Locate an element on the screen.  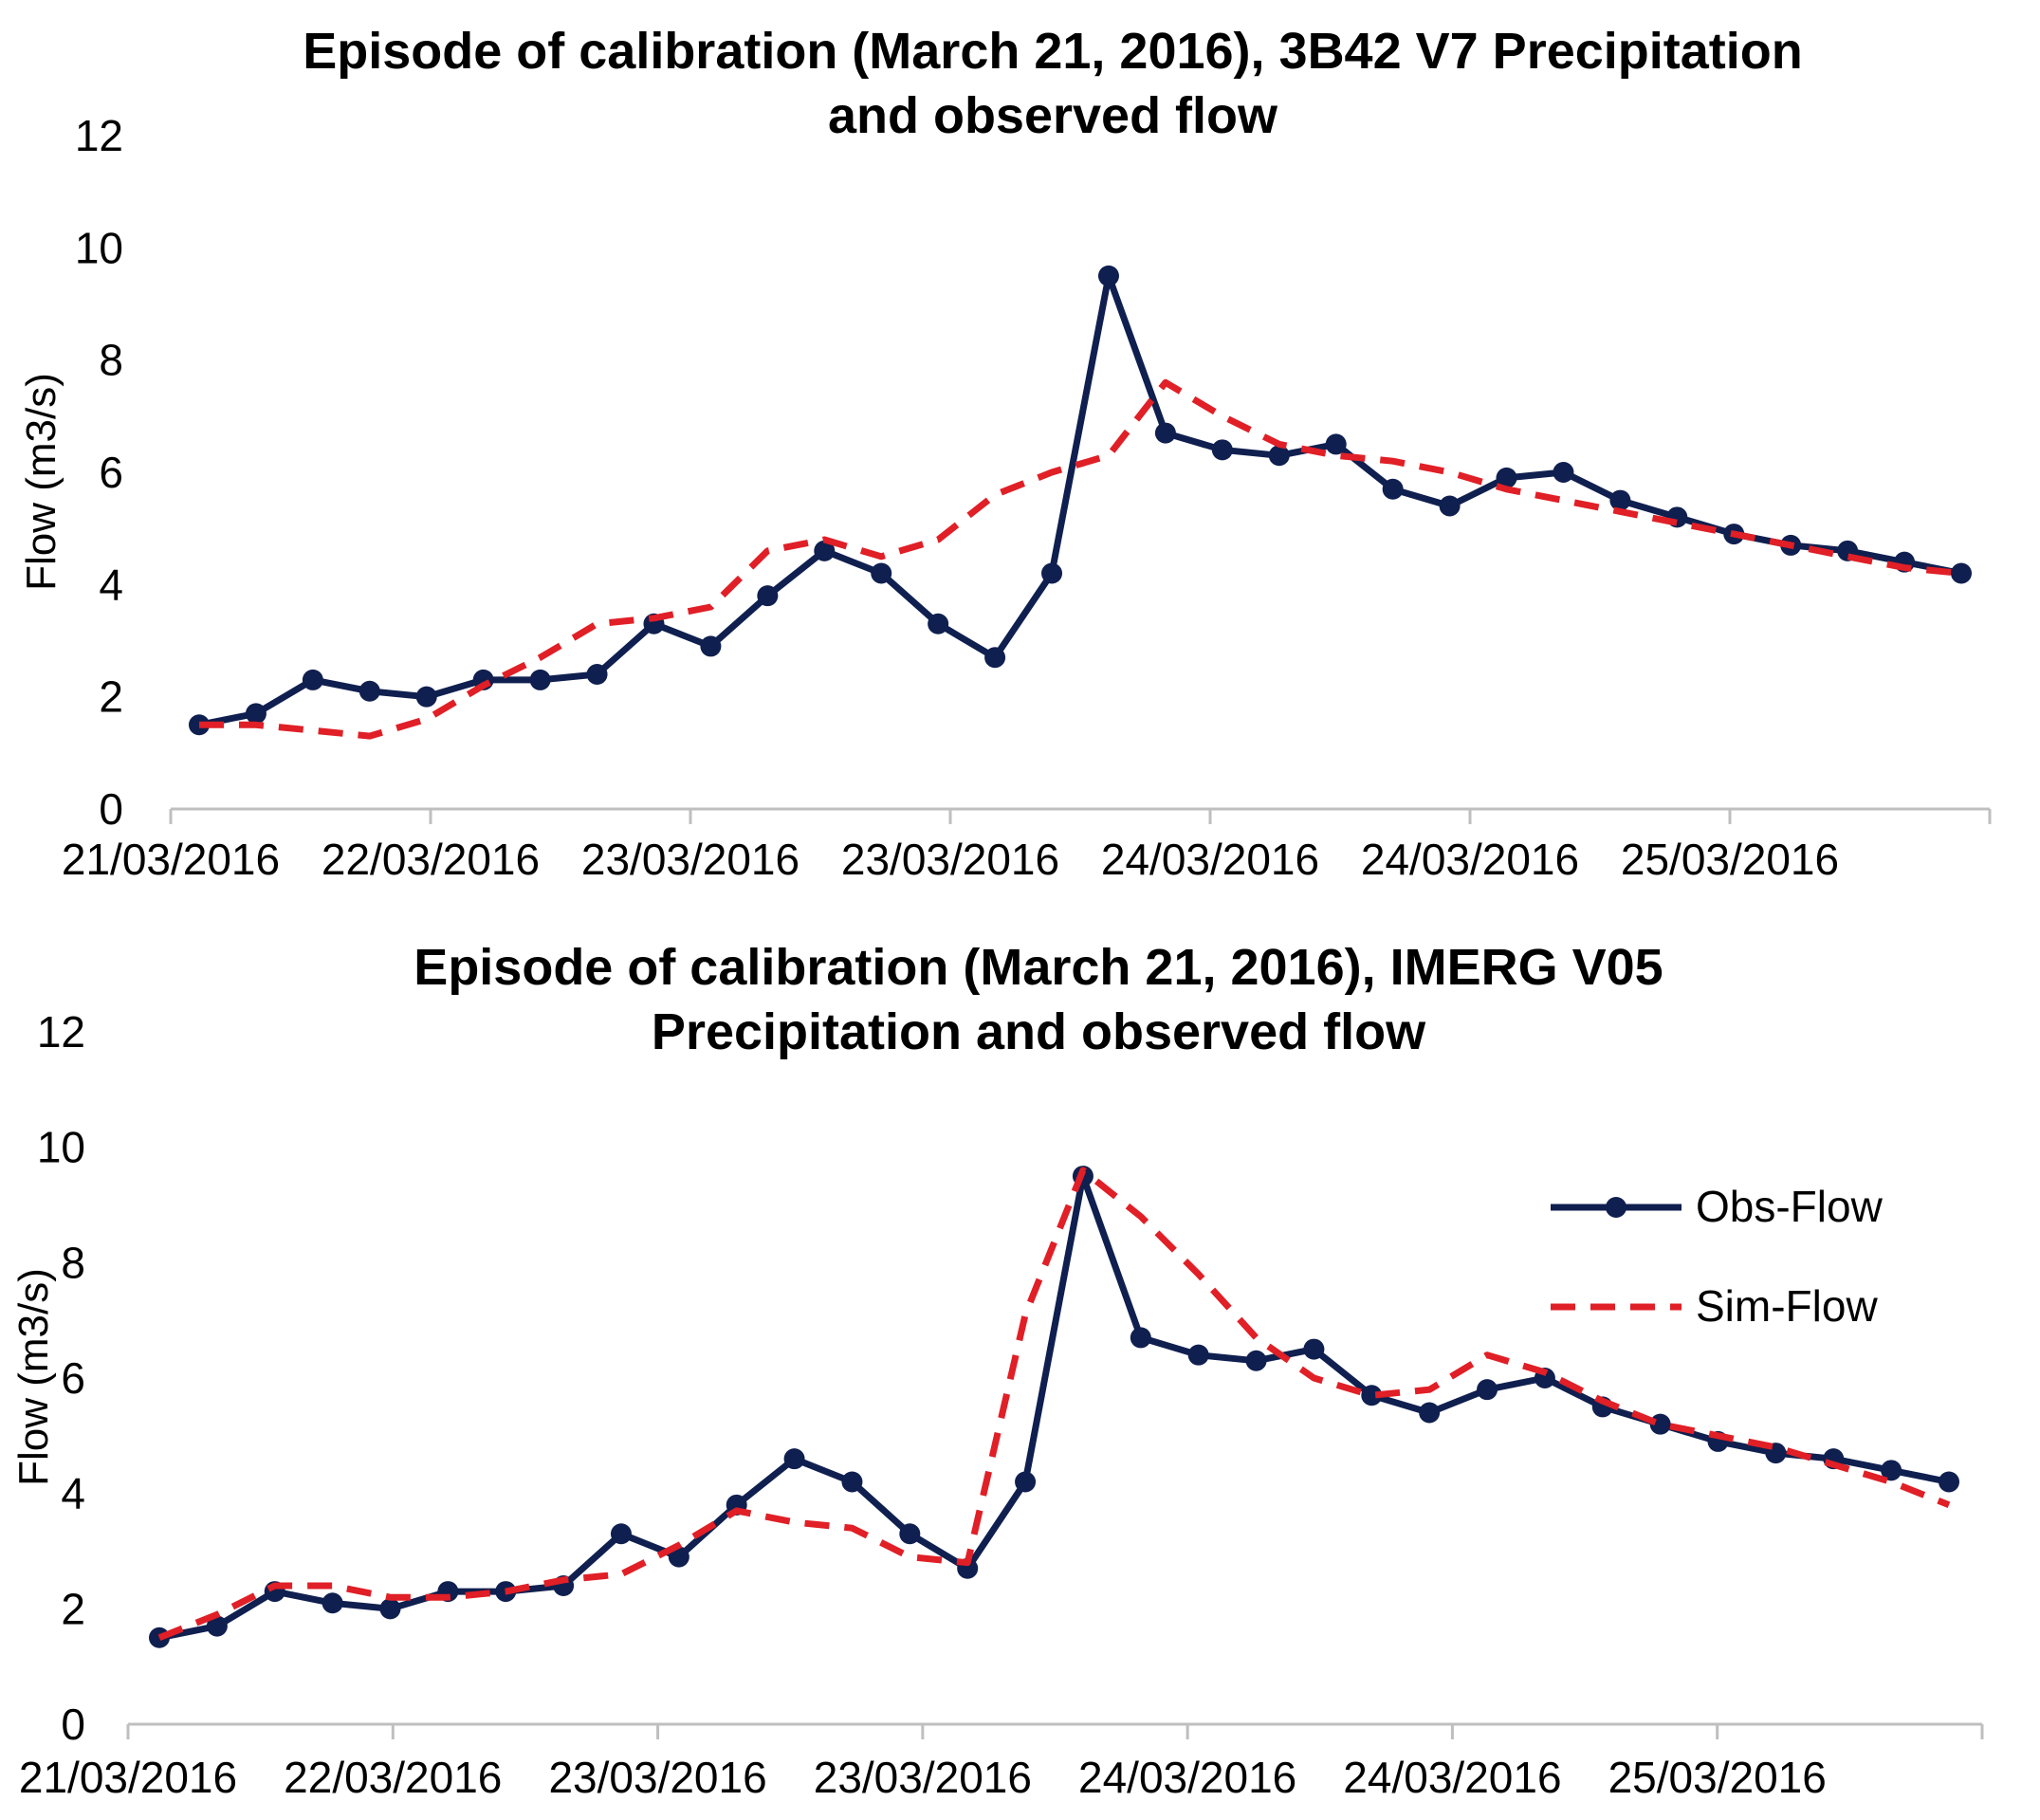
legend-obs-label: Obs-Flow is located at coordinates (1790, 1206).